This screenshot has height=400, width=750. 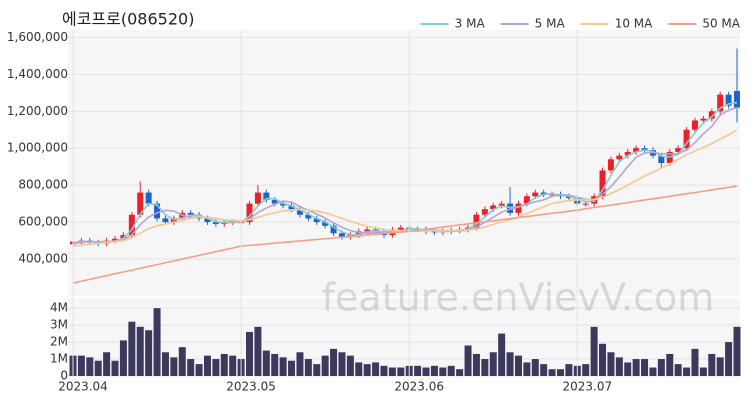 I want to click on y-tick-label: 1,600,000, so click(x=37, y=37).